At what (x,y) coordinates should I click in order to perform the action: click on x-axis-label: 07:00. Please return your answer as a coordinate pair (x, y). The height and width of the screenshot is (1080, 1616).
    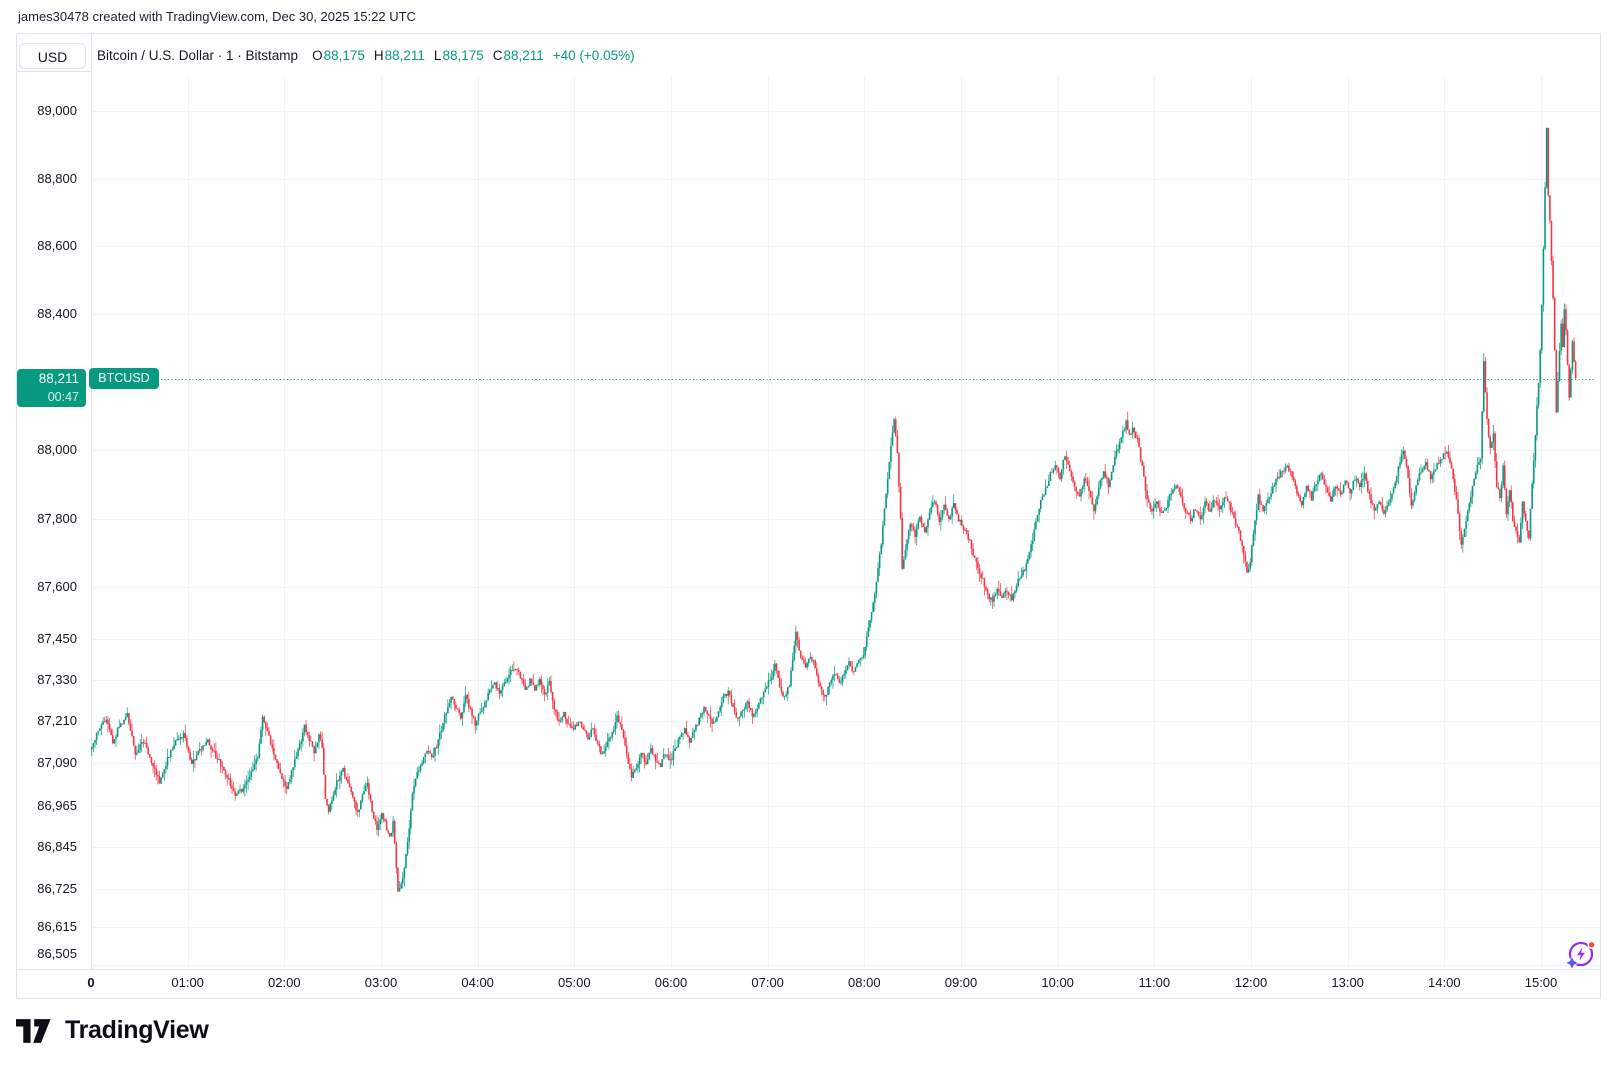
    Looking at the image, I should click on (767, 982).